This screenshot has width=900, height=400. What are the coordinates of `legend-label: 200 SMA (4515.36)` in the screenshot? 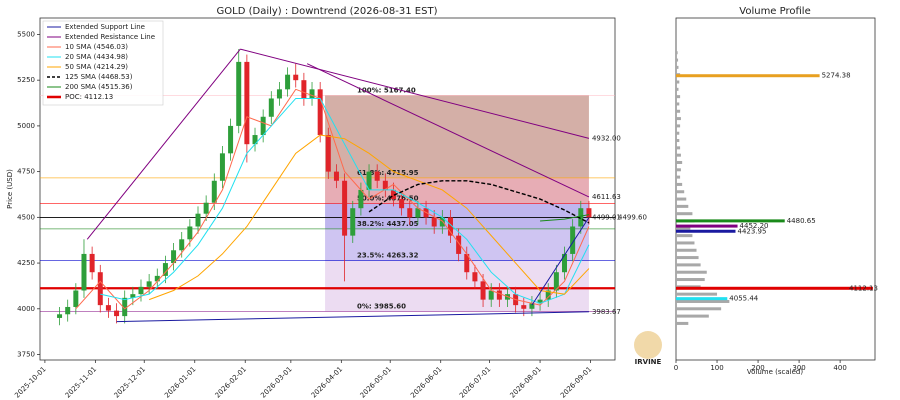 It's located at (99, 87).